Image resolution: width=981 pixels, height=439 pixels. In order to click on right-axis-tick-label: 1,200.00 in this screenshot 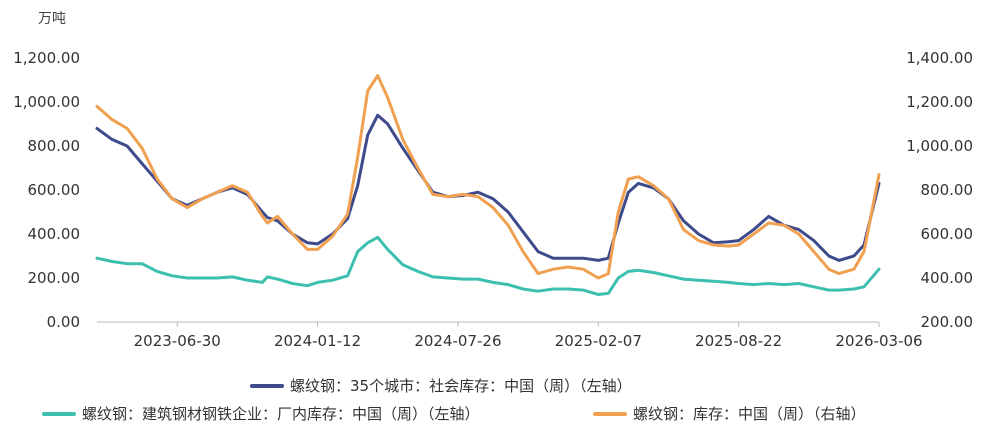, I will do `click(939, 102)`.